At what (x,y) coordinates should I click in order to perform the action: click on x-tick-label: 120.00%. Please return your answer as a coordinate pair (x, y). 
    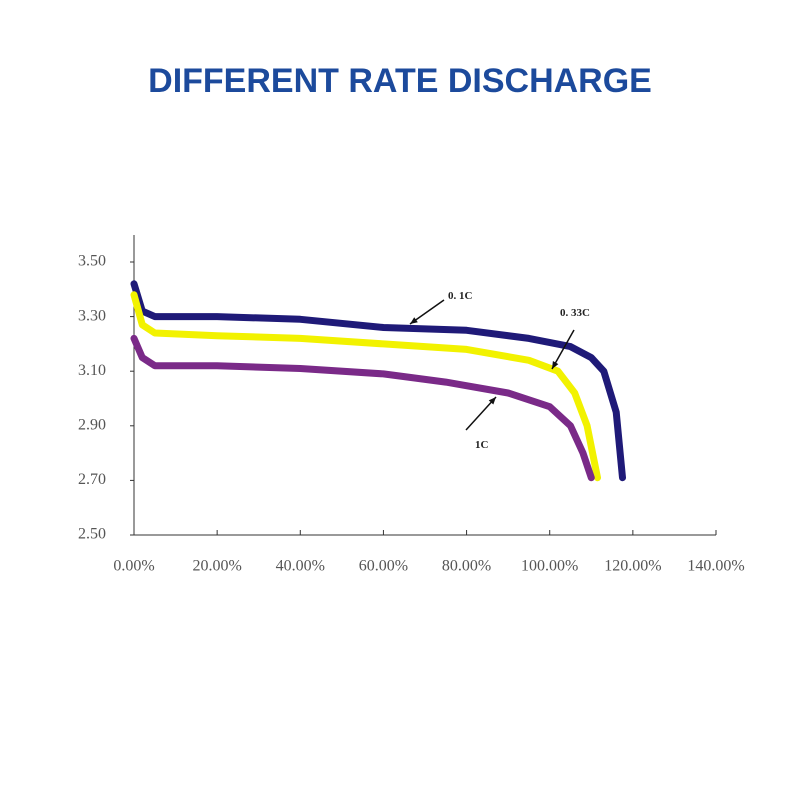
    Looking at the image, I should click on (632, 566).